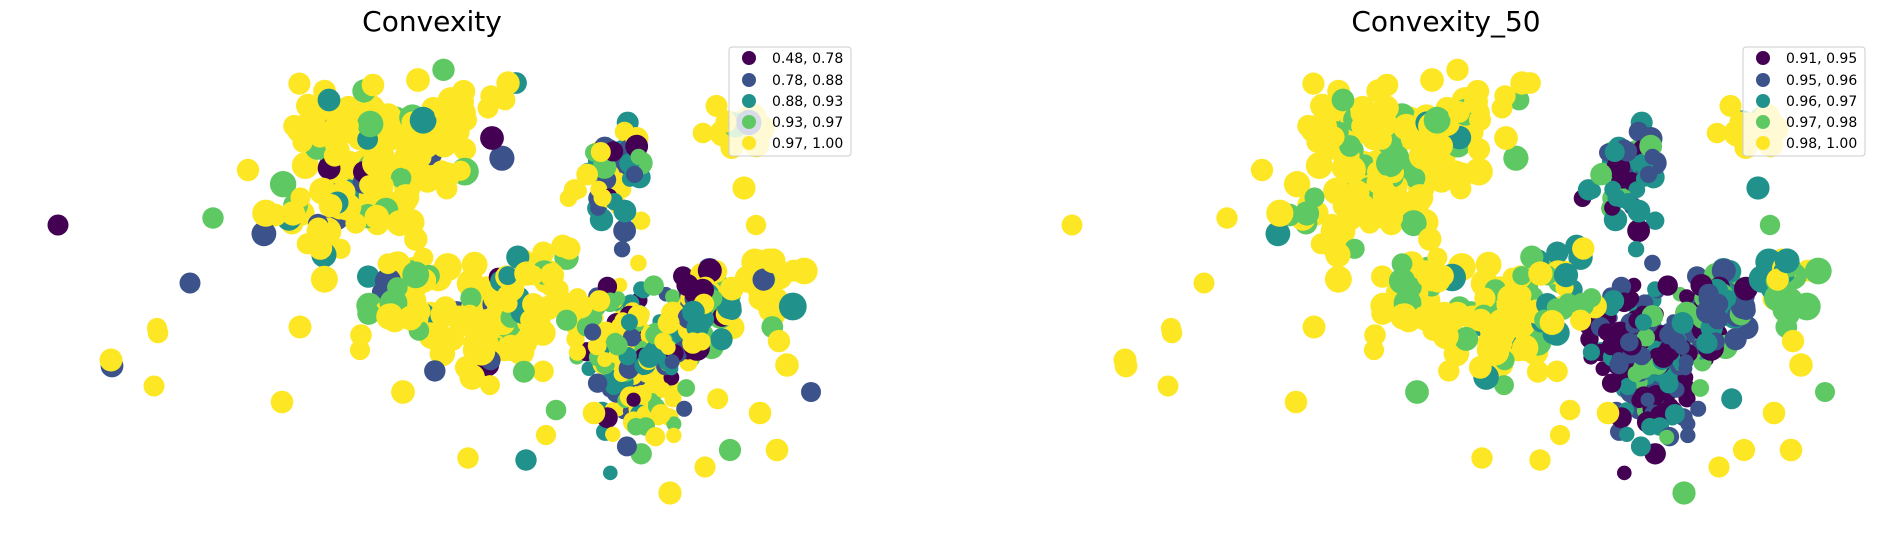 Image resolution: width=1880 pixels, height=537 pixels. I want to click on legend-label: 0.95, 0.96, so click(1821, 81).